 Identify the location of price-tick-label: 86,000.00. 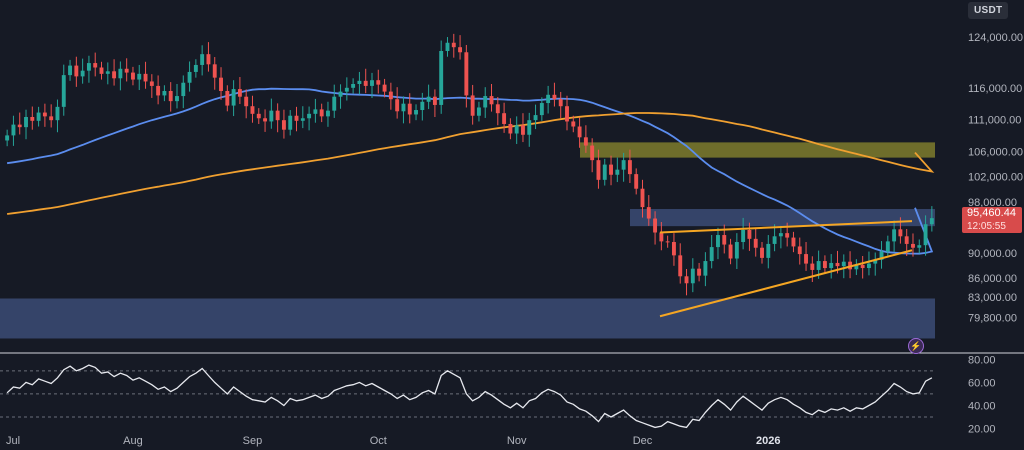
(992, 279).